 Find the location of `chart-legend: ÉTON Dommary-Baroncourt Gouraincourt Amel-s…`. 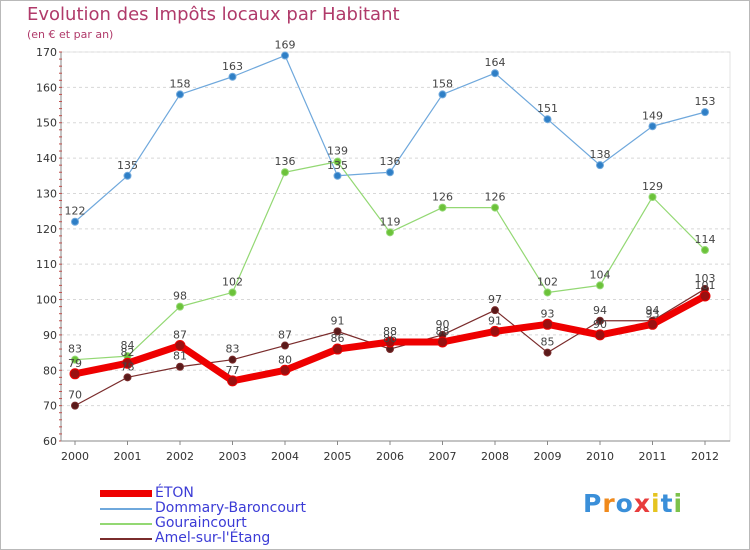

chart-legend: ÉTON Dommary-Baroncourt Gouraincourt Amel-s… is located at coordinates (203, 516).